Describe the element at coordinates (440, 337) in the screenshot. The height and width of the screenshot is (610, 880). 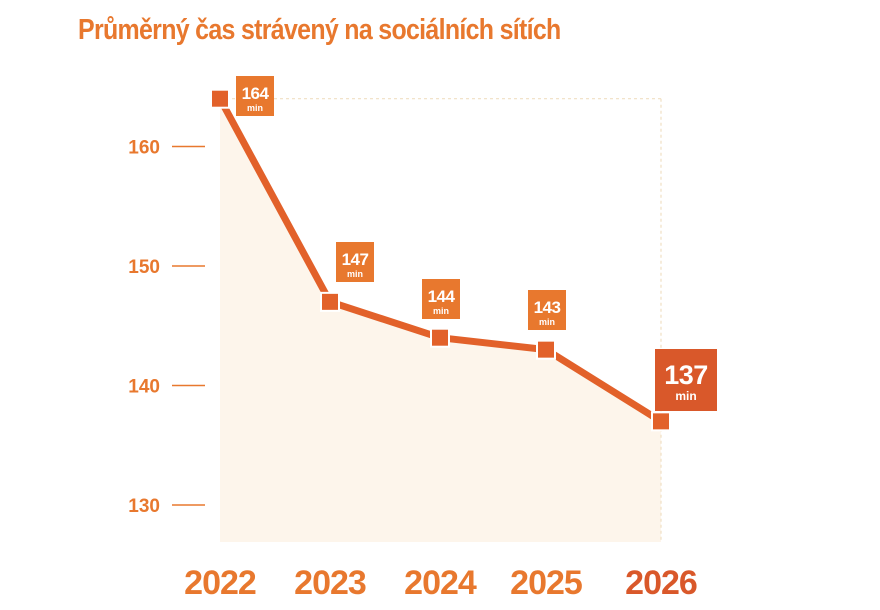
I see `data-point-2024` at that location.